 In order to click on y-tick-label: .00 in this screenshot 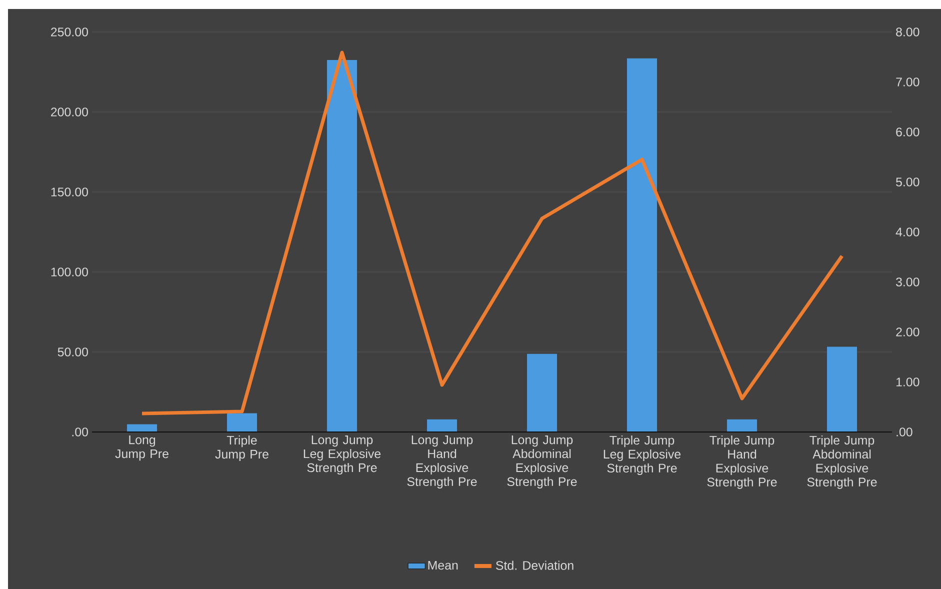, I will do `click(80, 432)`.